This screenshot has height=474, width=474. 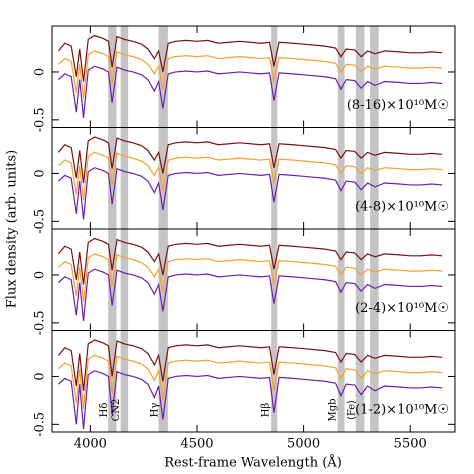 What do you see at coordinates (196, 444) in the screenshot?
I see `x-tick-label: 4500` at bounding box center [196, 444].